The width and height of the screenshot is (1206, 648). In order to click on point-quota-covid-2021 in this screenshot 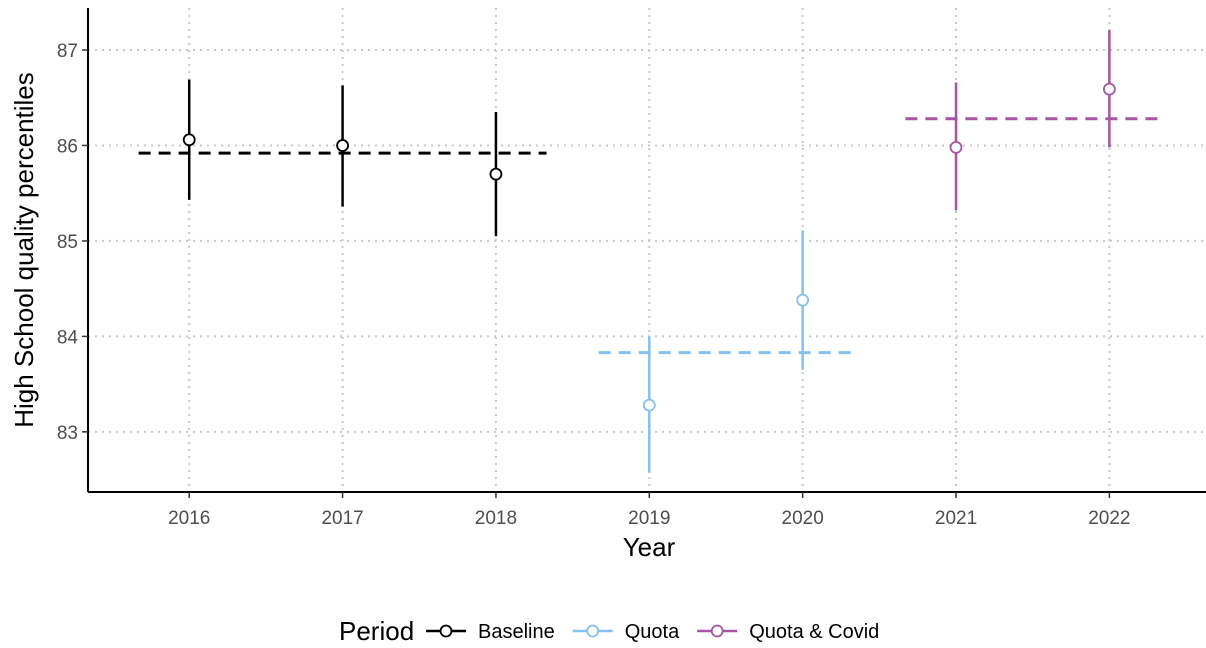, I will do `click(956, 147)`.